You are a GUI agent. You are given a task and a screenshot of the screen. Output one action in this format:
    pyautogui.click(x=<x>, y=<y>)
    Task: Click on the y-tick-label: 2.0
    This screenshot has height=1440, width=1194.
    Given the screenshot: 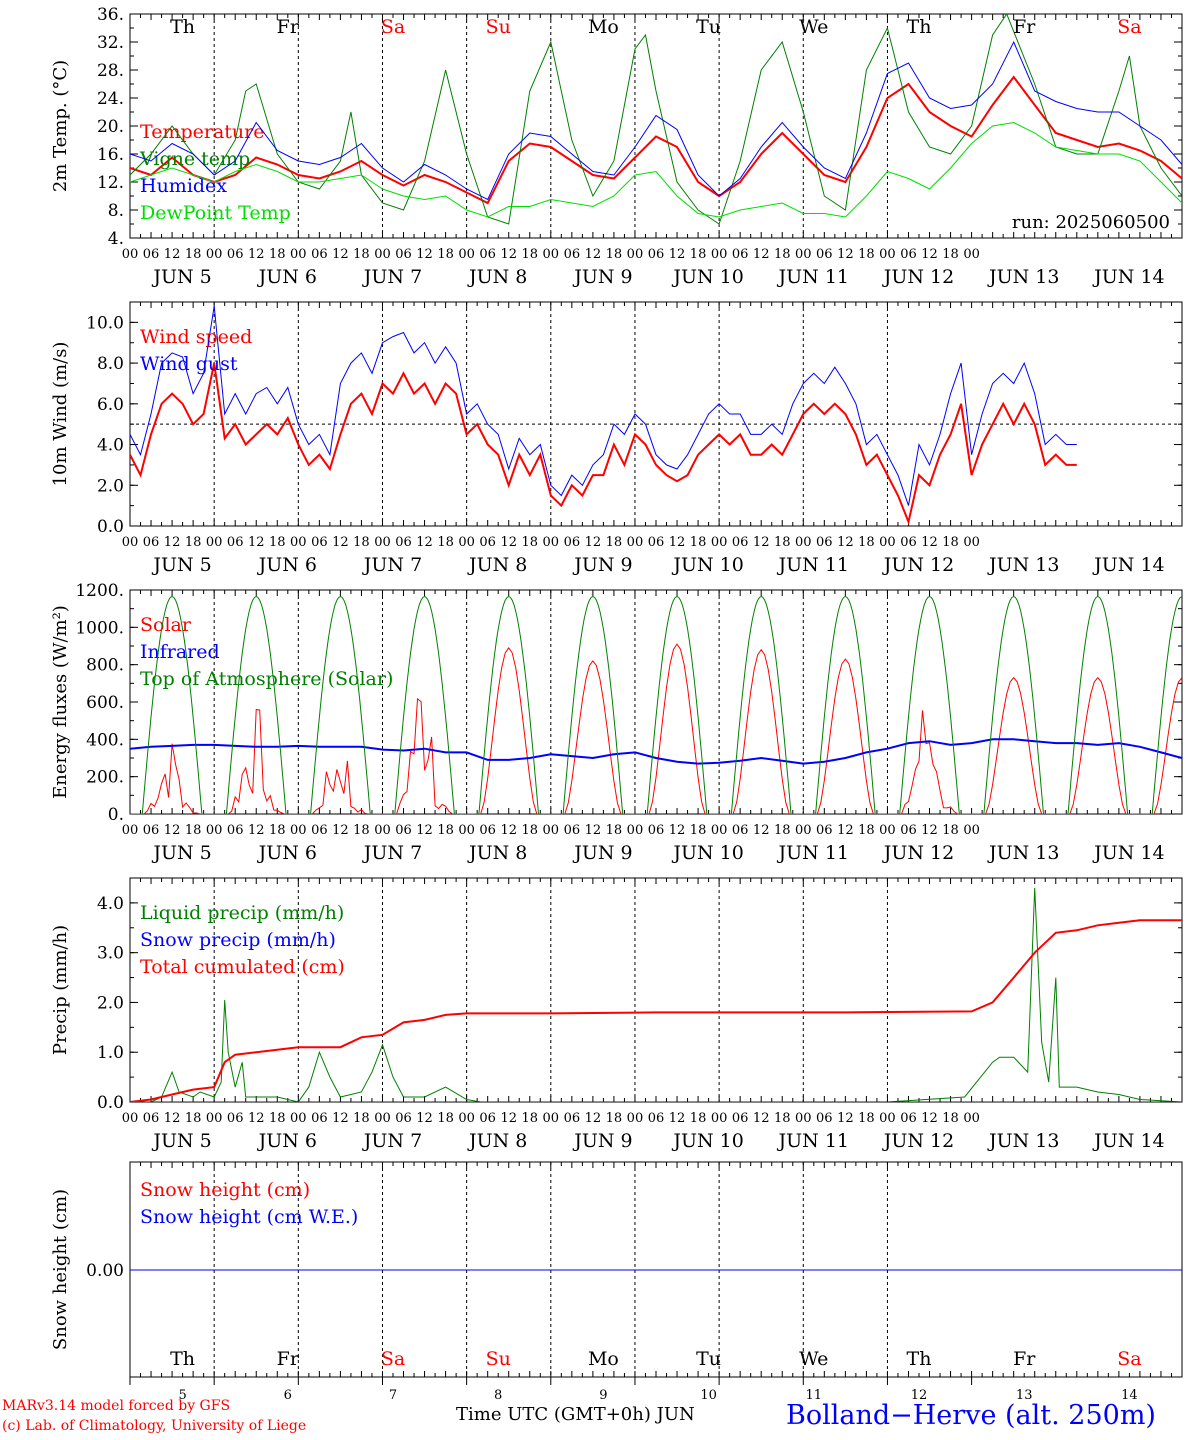 What is the action you would take?
    pyautogui.click(x=110, y=486)
    